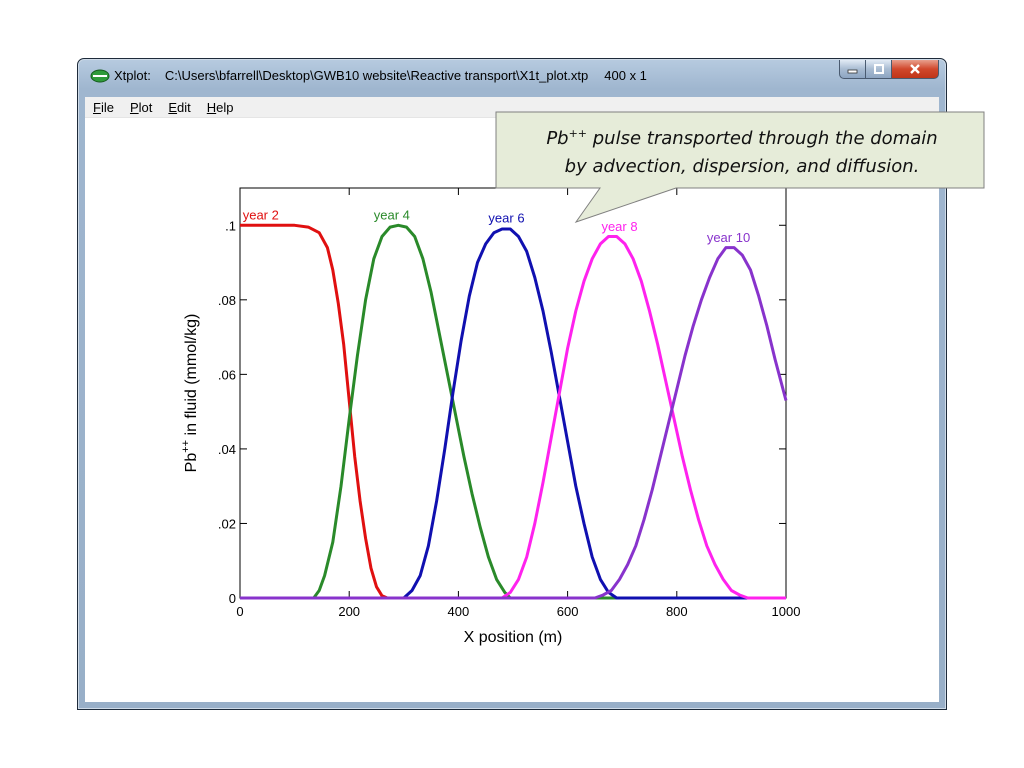  What do you see at coordinates (392, 215) in the screenshot?
I see `series-label: year 4` at bounding box center [392, 215].